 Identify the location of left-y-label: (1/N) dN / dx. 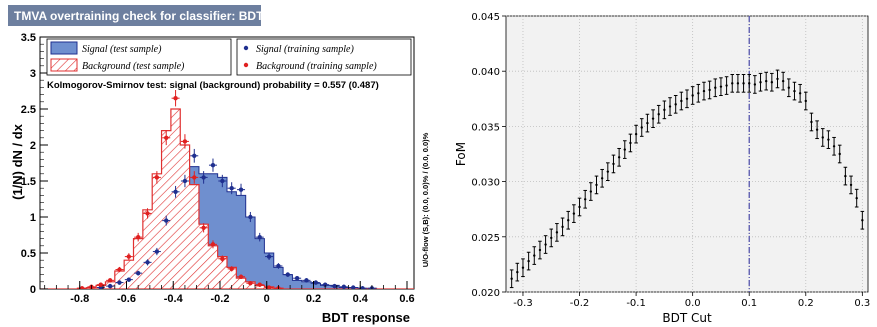
(17, 161).